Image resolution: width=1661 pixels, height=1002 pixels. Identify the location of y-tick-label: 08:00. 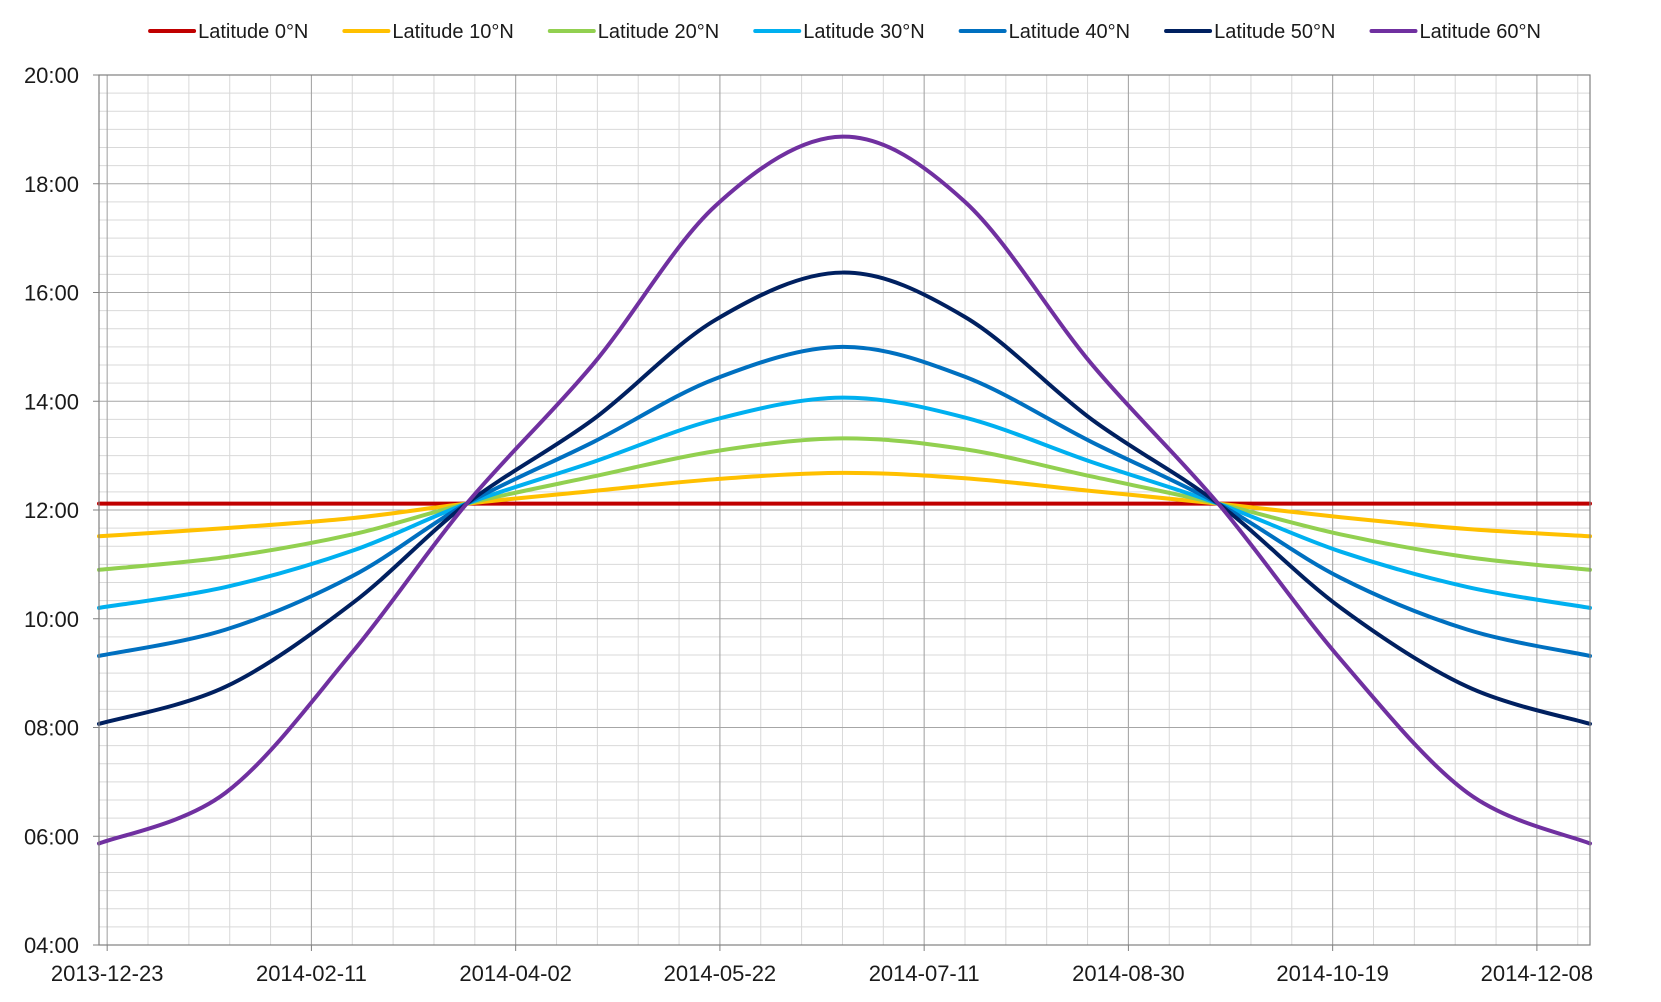
(51, 728).